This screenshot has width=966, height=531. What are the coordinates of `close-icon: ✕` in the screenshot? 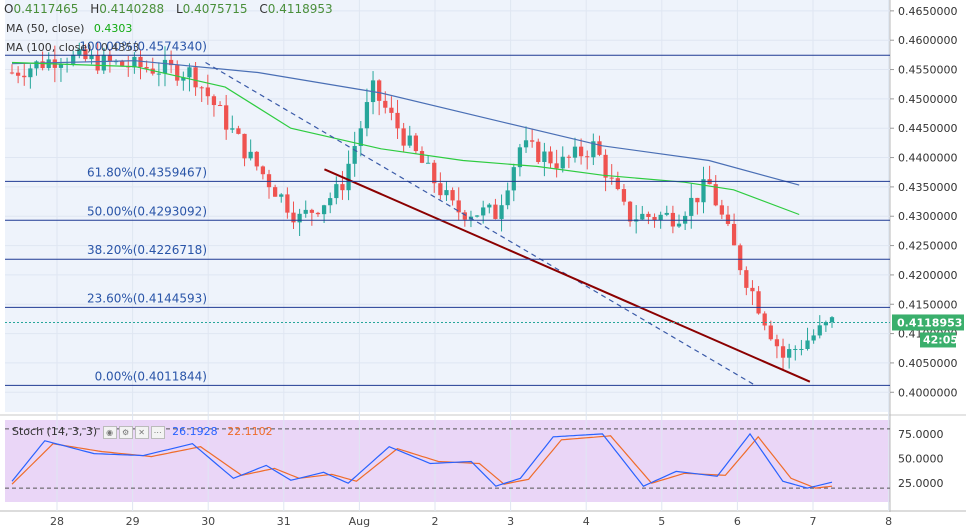 It's located at (141, 432).